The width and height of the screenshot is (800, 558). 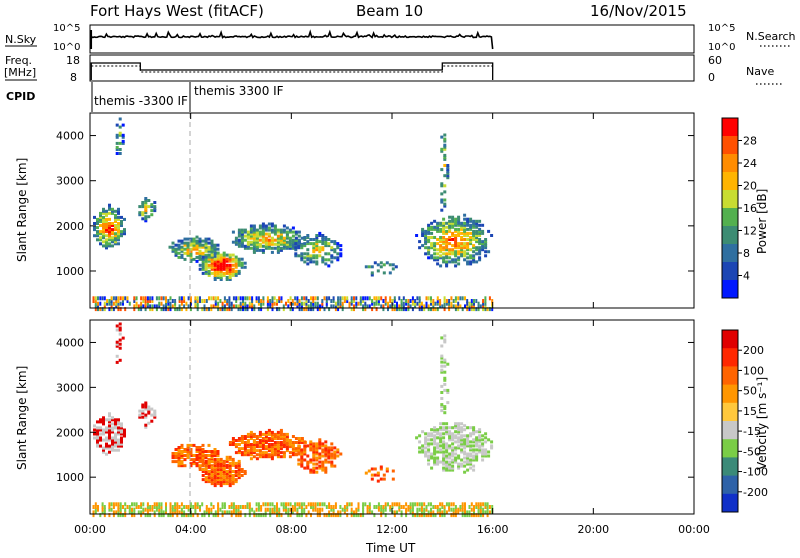 I want to click on time-axis: 00:00 04:00 08:00 12:00 16:00 20:00 00:00, so click(x=392, y=529).